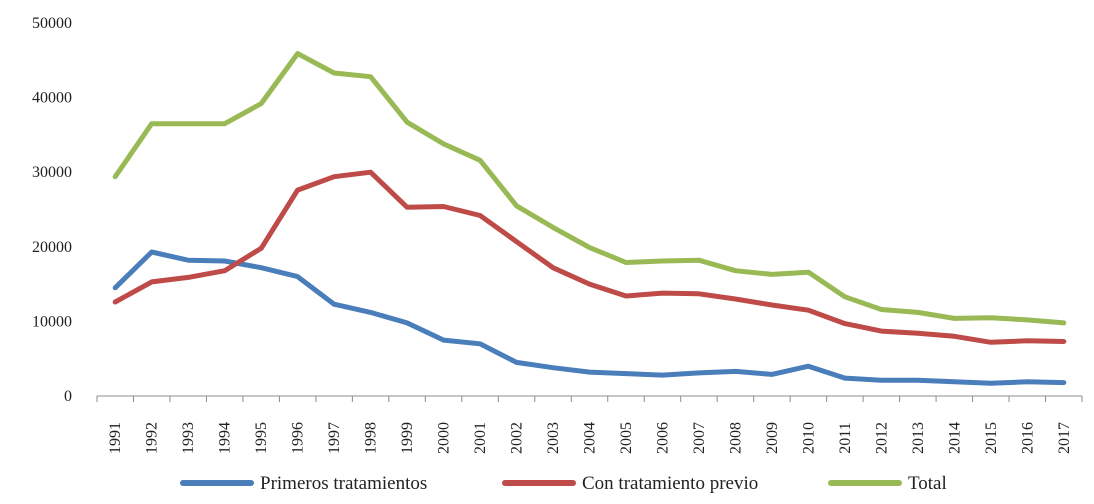 The height and width of the screenshot is (504, 1094). What do you see at coordinates (52, 23) in the screenshot?
I see `y-tick-label: 50000` at bounding box center [52, 23].